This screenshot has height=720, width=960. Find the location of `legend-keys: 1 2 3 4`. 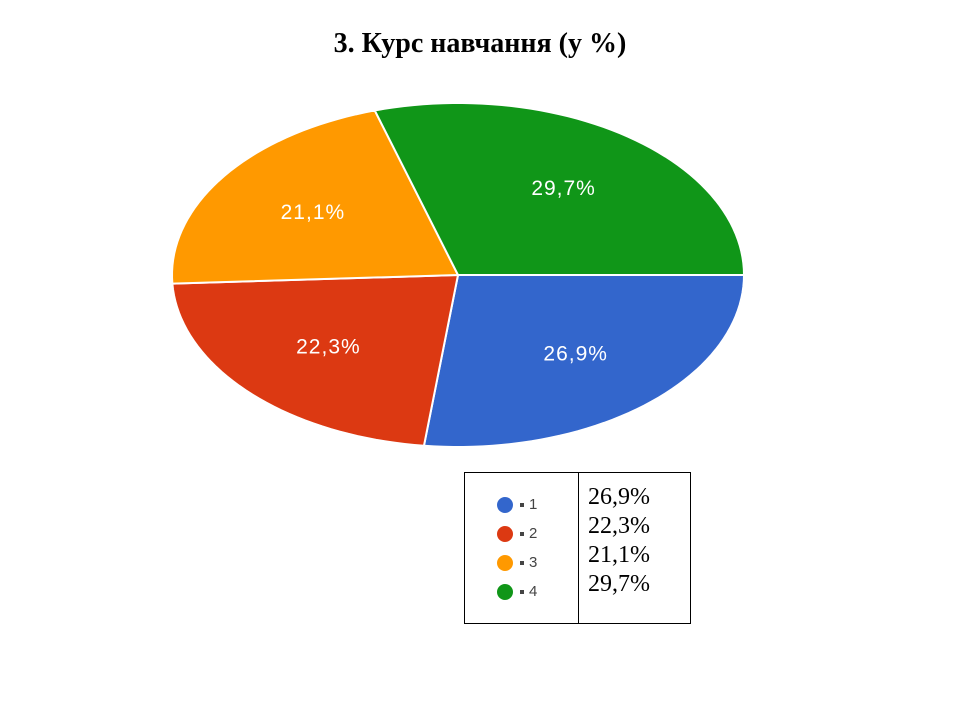

legend-keys: 1 2 3 4 is located at coordinates (522, 548).